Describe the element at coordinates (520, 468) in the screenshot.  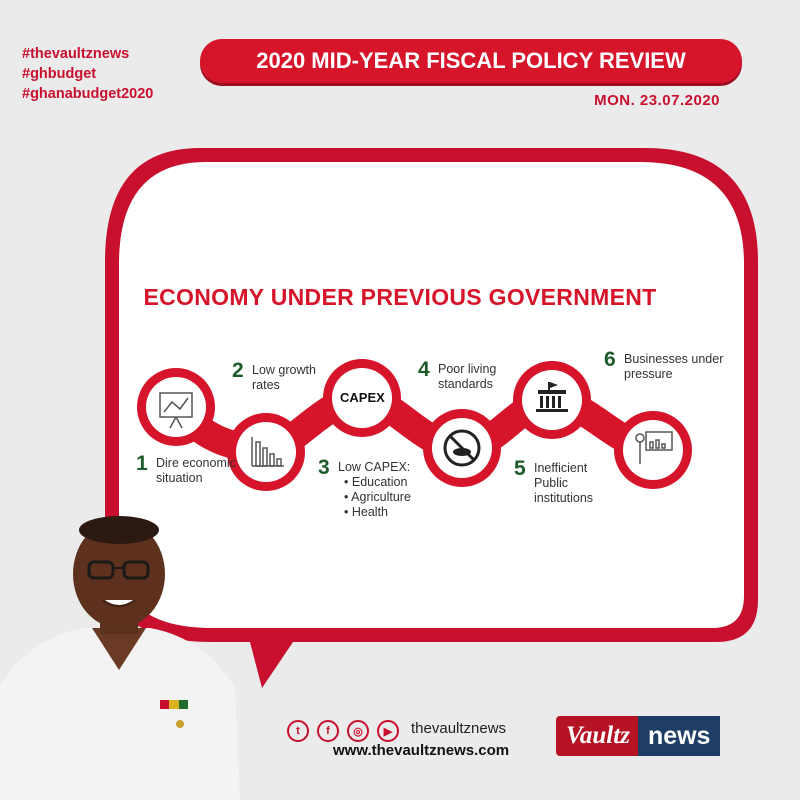
I see `step-number: 5` at that location.